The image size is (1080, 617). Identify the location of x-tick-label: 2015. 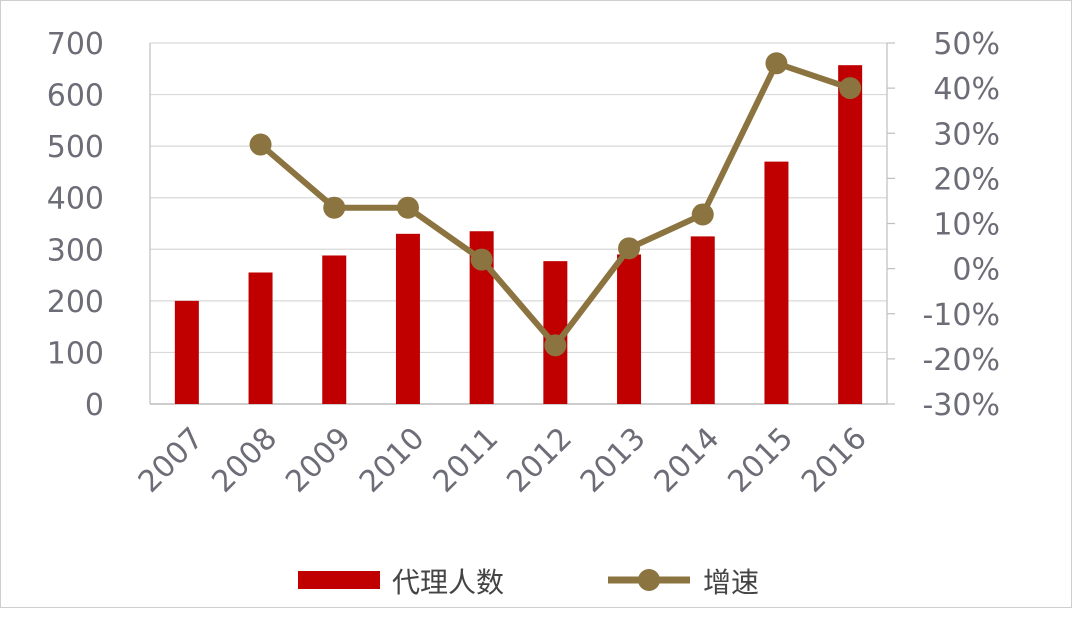
(760, 460).